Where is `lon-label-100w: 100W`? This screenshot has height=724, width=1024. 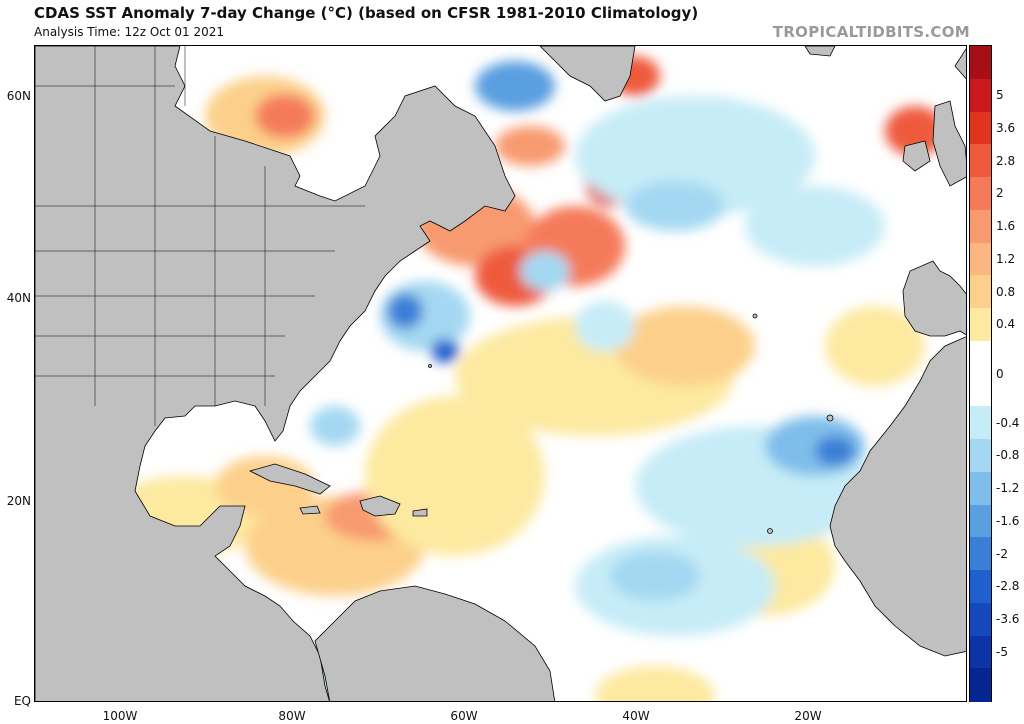
lon-label-100w: 100W is located at coordinates (120, 716).